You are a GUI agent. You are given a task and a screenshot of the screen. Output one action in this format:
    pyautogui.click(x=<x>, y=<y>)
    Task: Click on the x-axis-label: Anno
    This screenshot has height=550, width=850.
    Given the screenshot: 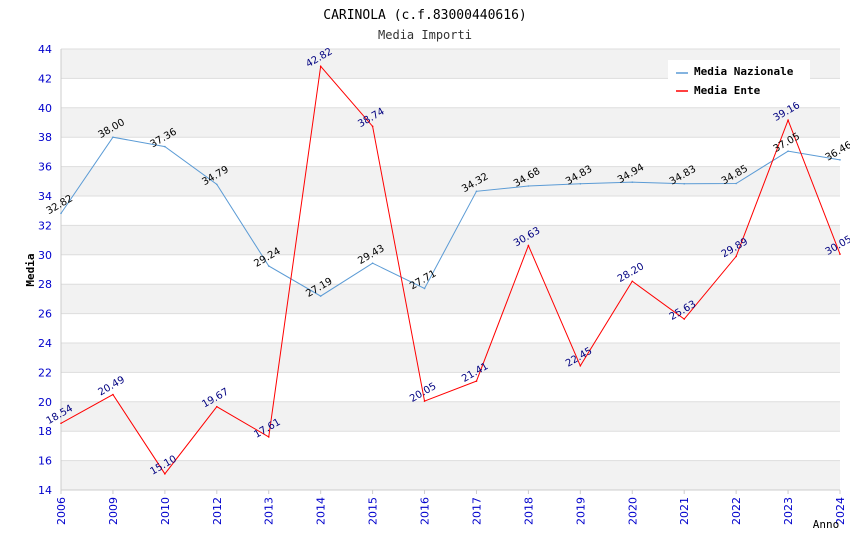 What is the action you would take?
    pyautogui.click(x=826, y=524)
    